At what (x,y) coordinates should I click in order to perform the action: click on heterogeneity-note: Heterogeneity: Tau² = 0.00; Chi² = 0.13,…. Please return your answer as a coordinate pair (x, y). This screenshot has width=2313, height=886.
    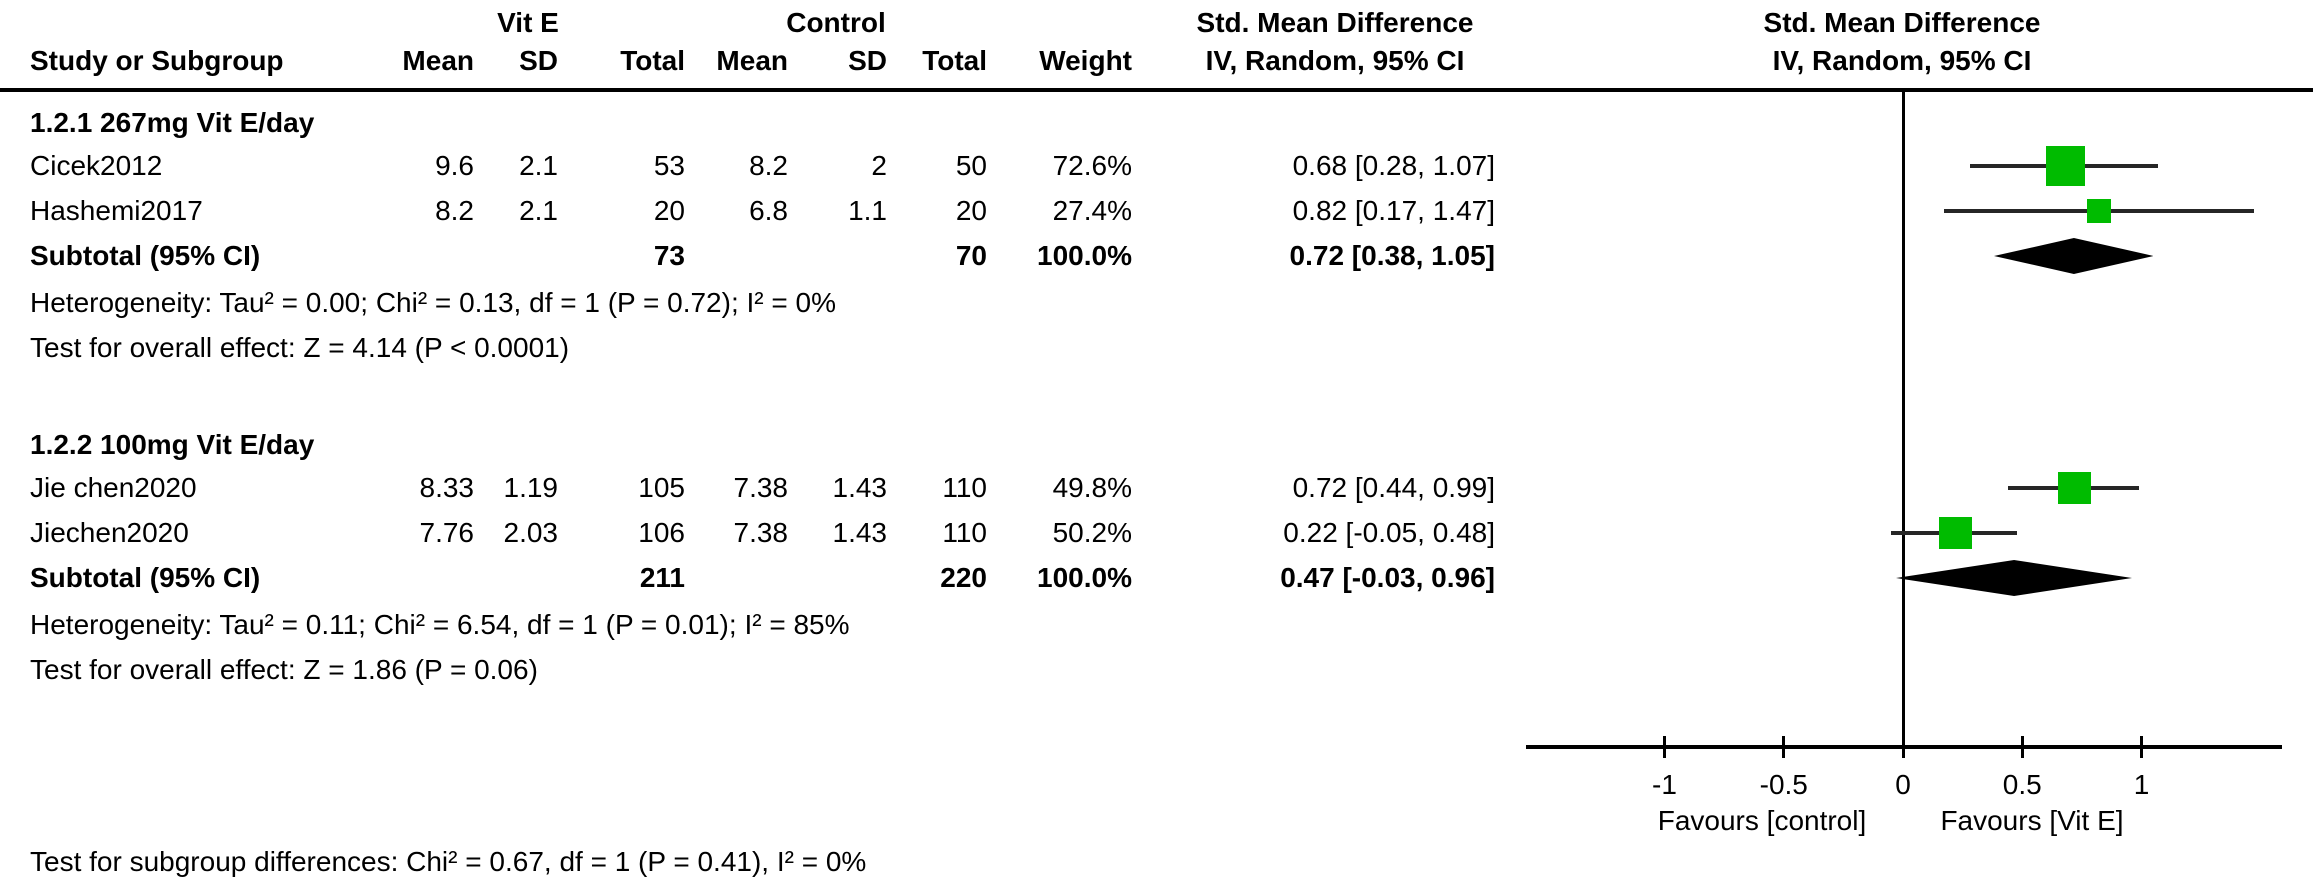
    Looking at the image, I should click on (433, 302).